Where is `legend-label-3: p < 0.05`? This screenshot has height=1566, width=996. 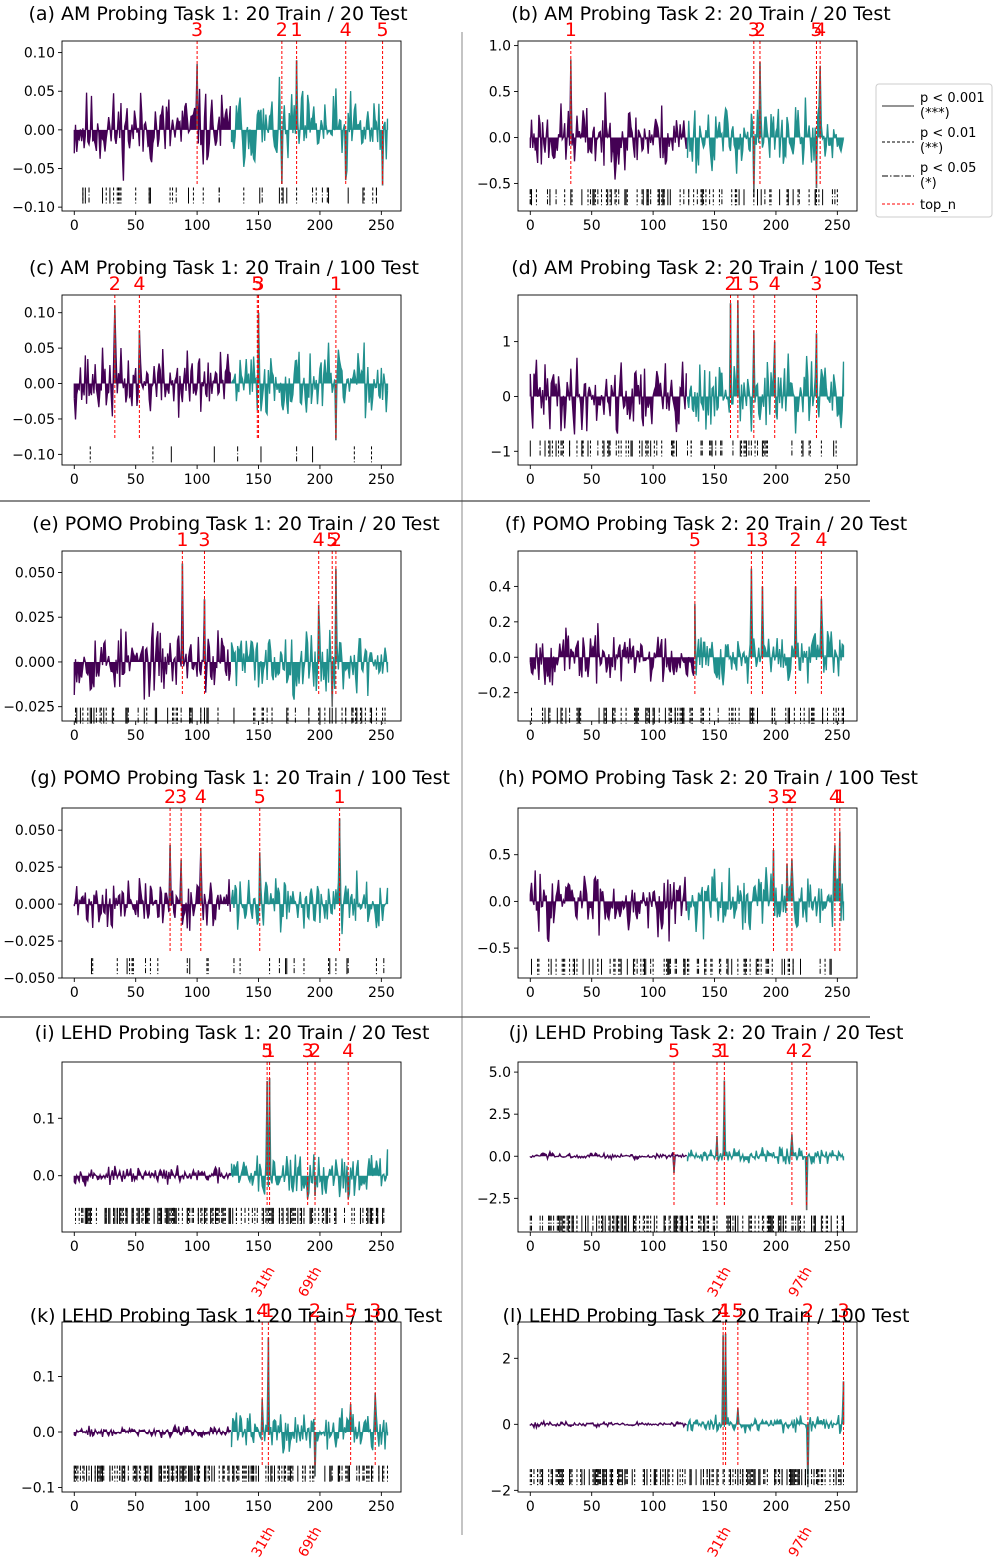
legend-label-3: p < 0.05 is located at coordinates (948, 168).